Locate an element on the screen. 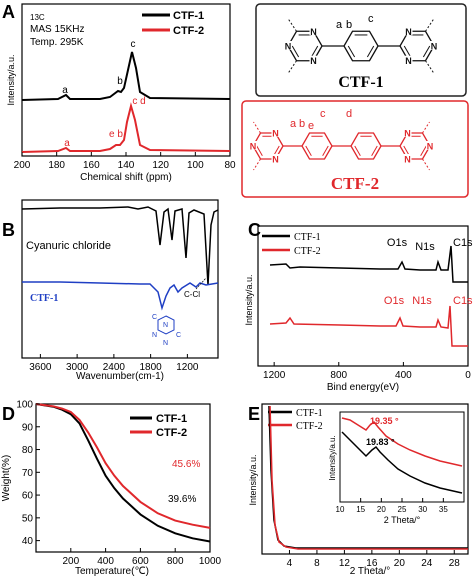  ctf2-label-c: c is located at coordinates (323, 114).